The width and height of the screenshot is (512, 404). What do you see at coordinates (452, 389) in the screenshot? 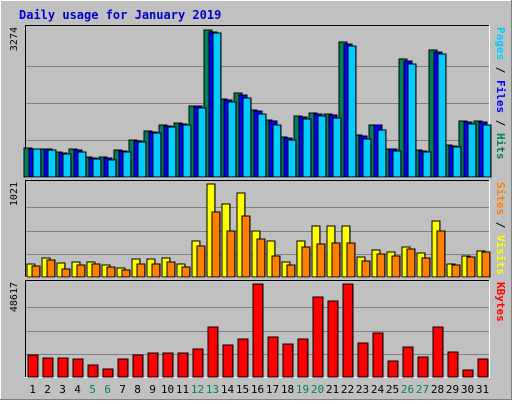
I see `x-tick-label: 29` at bounding box center [452, 389].